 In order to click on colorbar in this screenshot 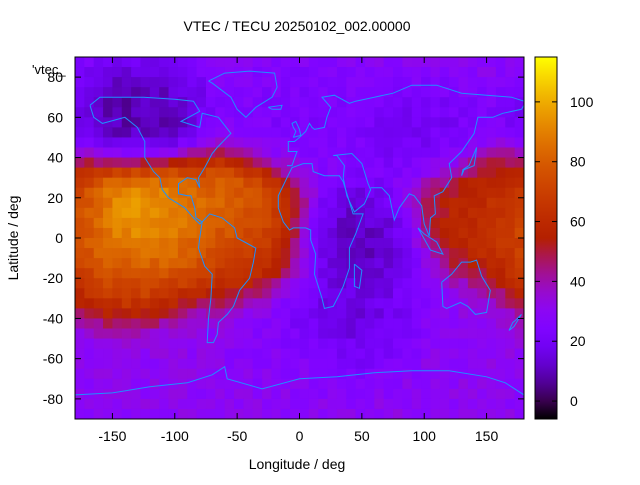, I will do `click(546, 238)`.